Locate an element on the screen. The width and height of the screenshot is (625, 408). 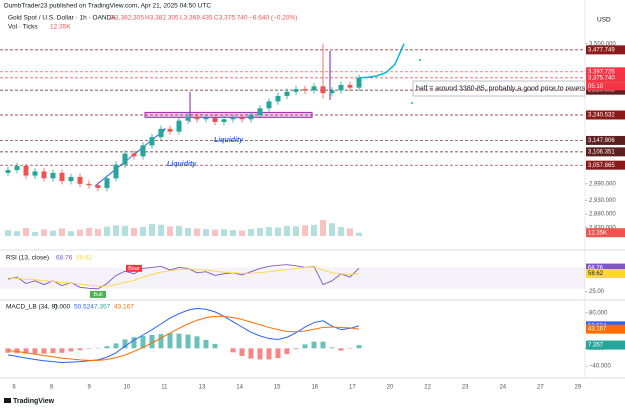
price-tag-label: 7.357 is located at coordinates (596, 346).